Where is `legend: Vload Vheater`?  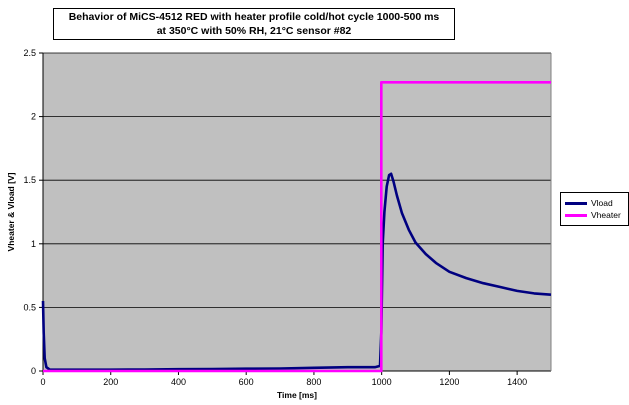
legend: Vload Vheater is located at coordinates (594, 209).